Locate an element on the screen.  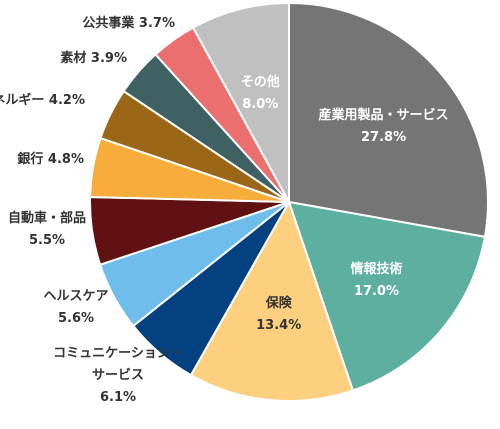
slice-value-label: 27.8% is located at coordinates (383, 137).